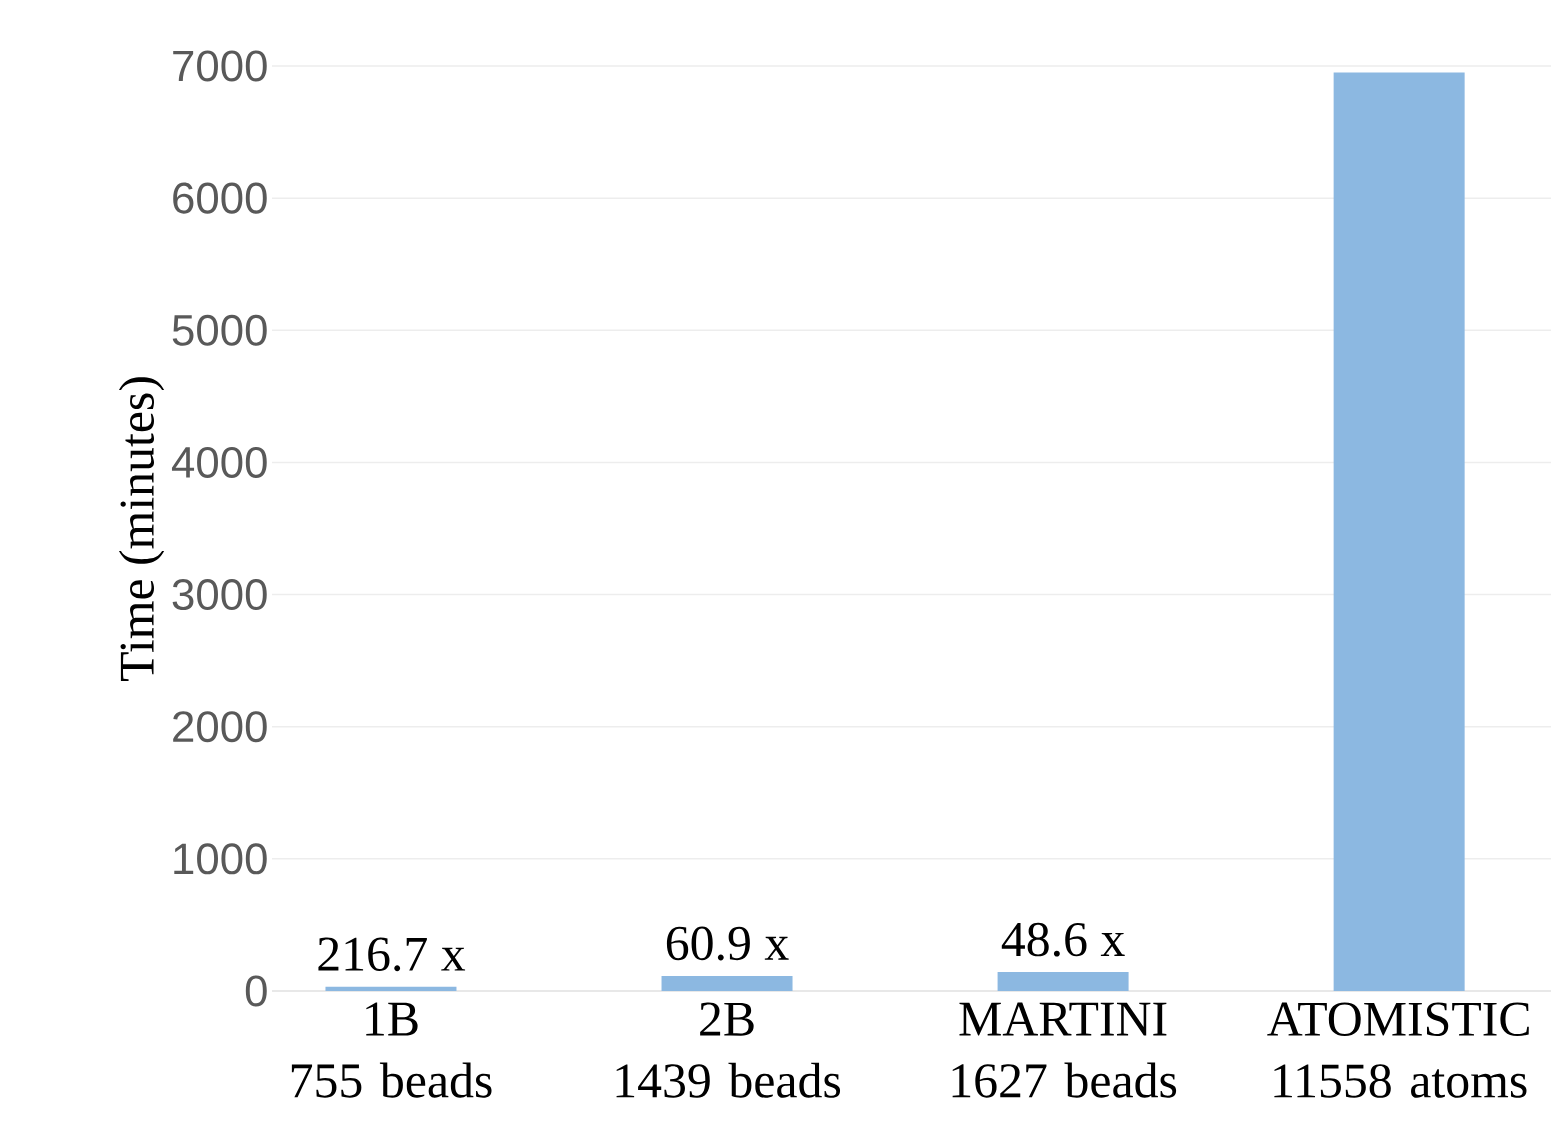 Image resolution: width=1551 pixels, height=1134 pixels. Describe the element at coordinates (1064, 1050) in the screenshot. I see `x-tick-label: MARTINI 1627 beads` at that location.